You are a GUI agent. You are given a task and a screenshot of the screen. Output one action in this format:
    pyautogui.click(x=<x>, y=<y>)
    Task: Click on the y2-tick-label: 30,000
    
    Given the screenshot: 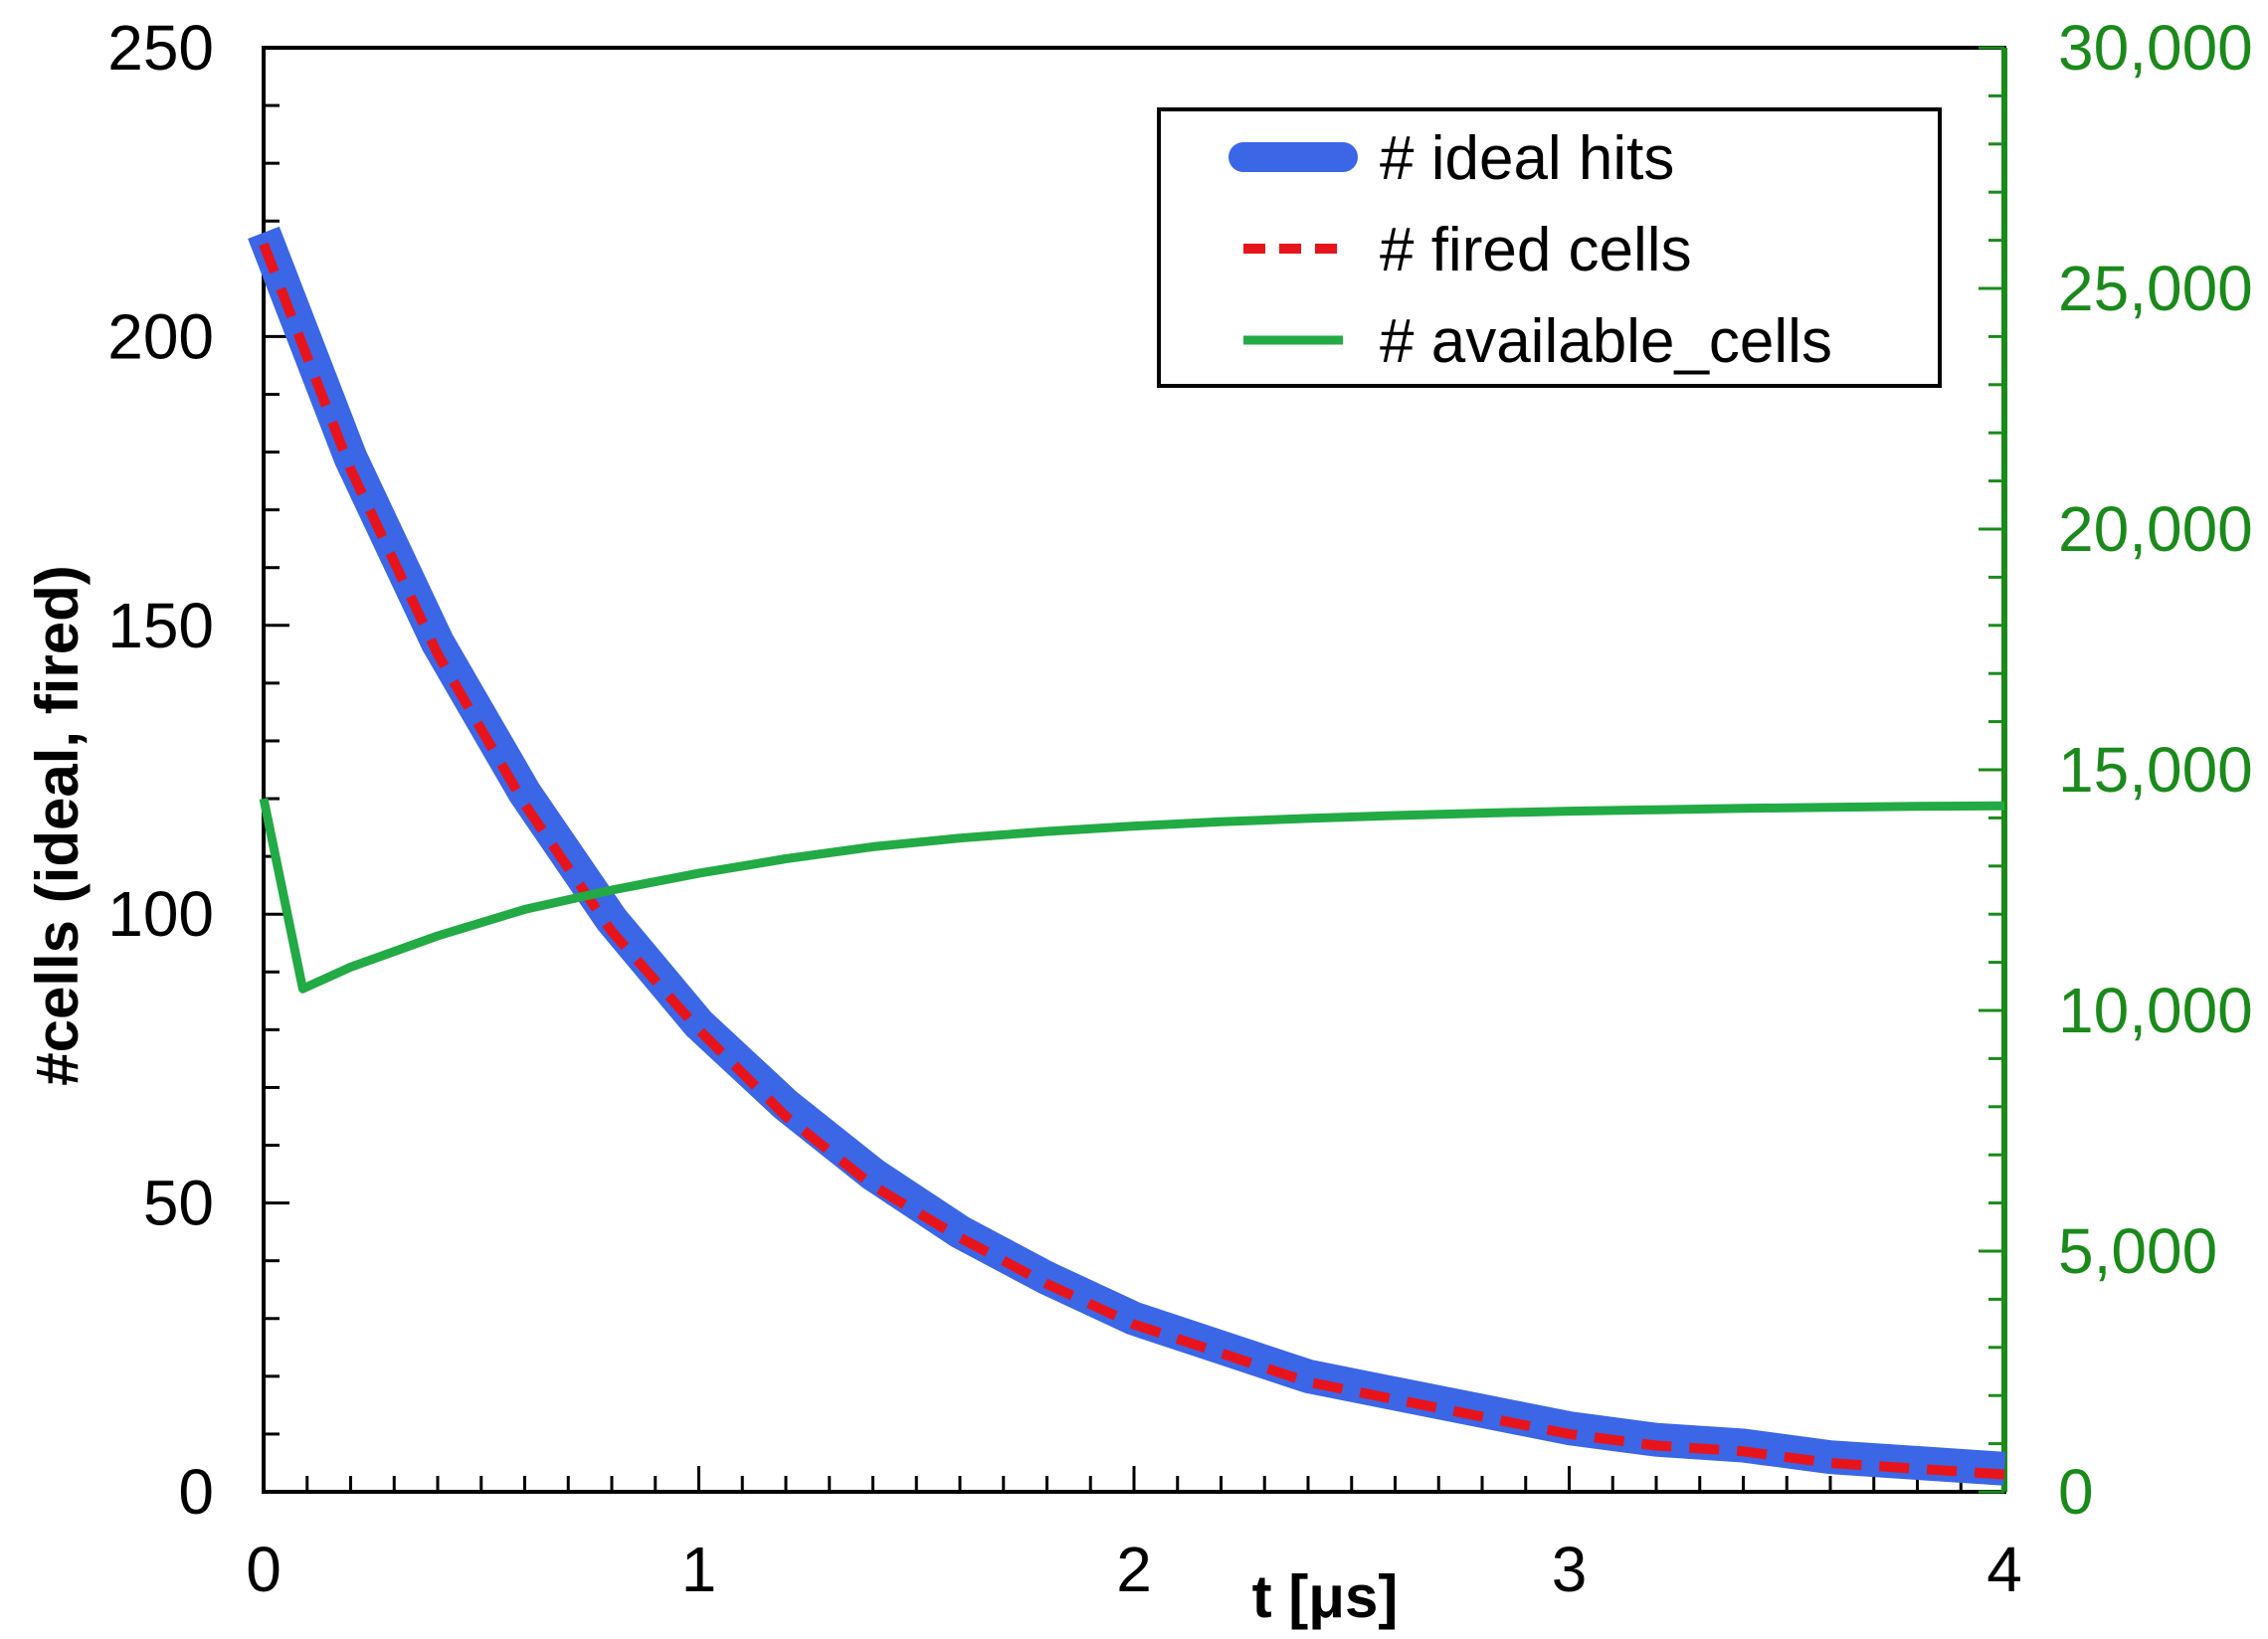 What is the action you would take?
    pyautogui.click(x=2155, y=48)
    